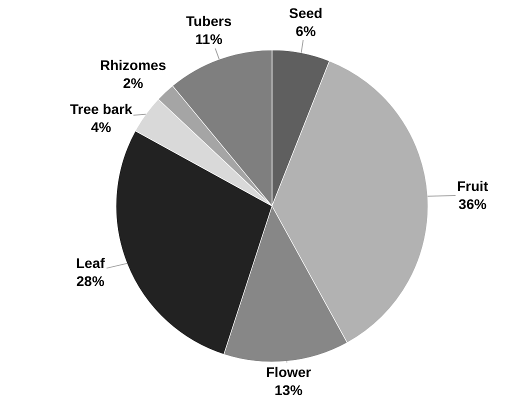 Image resolution: width=522 pixels, height=401 pixels. Describe the element at coordinates (133, 65) in the screenshot. I see `slice-label: Rhizomes` at that location.